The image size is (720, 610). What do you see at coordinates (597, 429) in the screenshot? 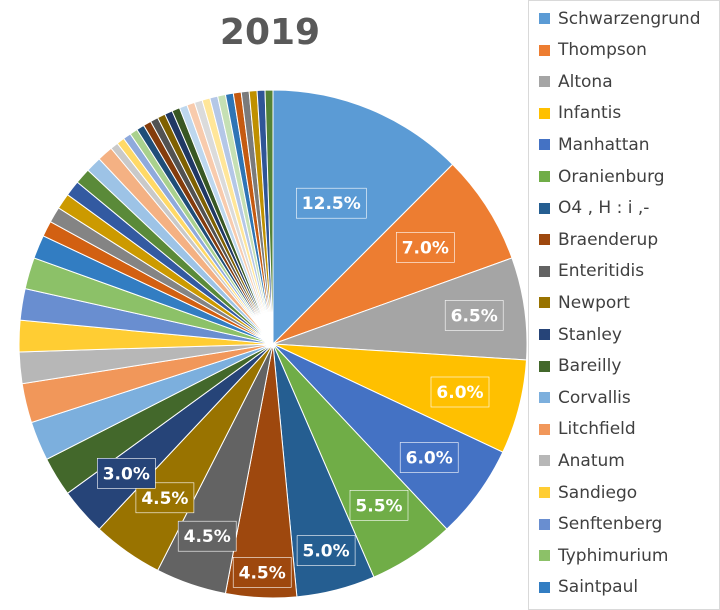
I see `legend-label: Litchfield` at bounding box center [597, 429].